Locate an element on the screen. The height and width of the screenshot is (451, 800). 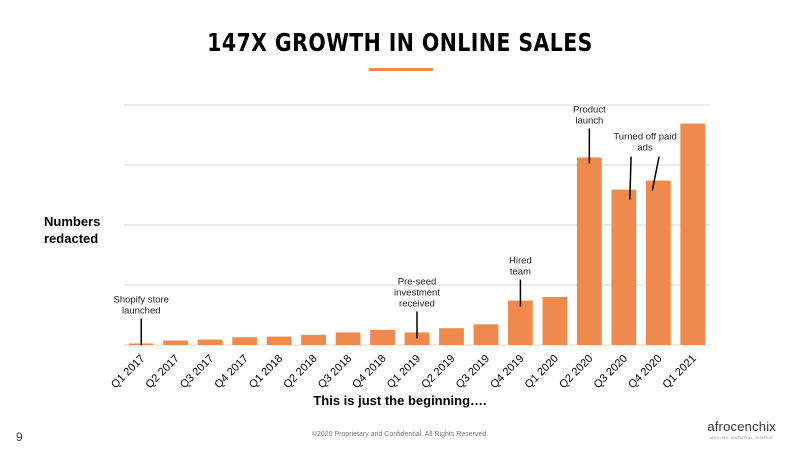
bar-q4-2018 is located at coordinates (382, 337).